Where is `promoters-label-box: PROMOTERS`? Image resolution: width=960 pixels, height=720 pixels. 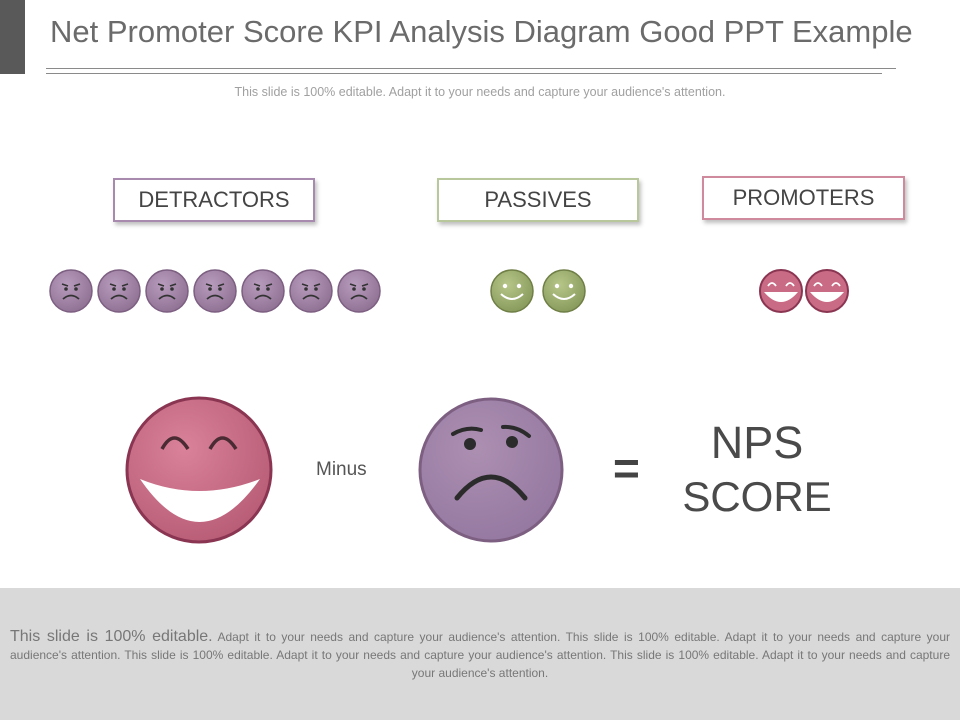
promoters-label-box: PROMOTERS is located at coordinates (803, 198).